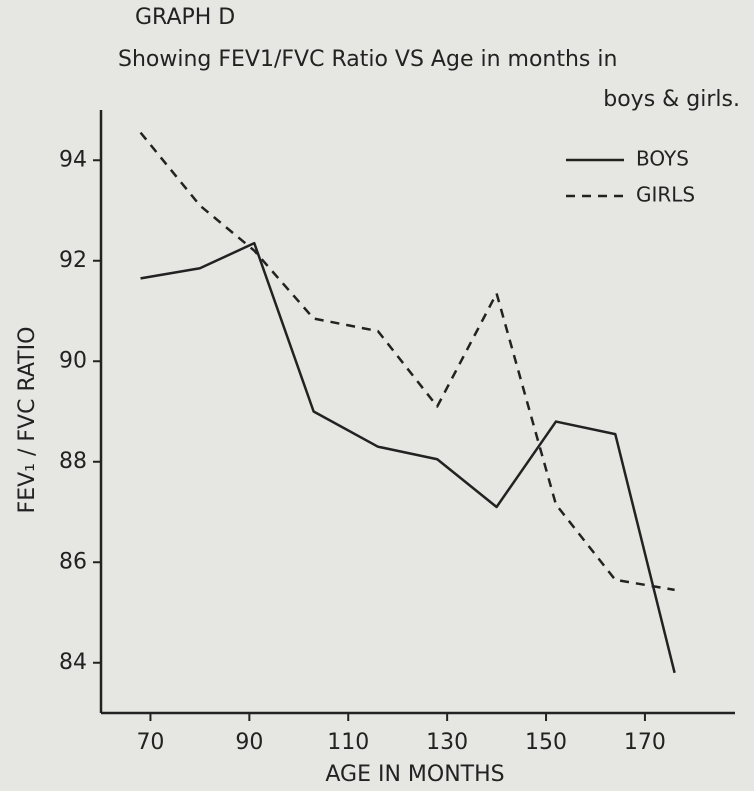 The width and height of the screenshot is (754, 791). Describe the element at coordinates (546, 742) in the screenshot. I see `x-tick-label: 150` at that location.